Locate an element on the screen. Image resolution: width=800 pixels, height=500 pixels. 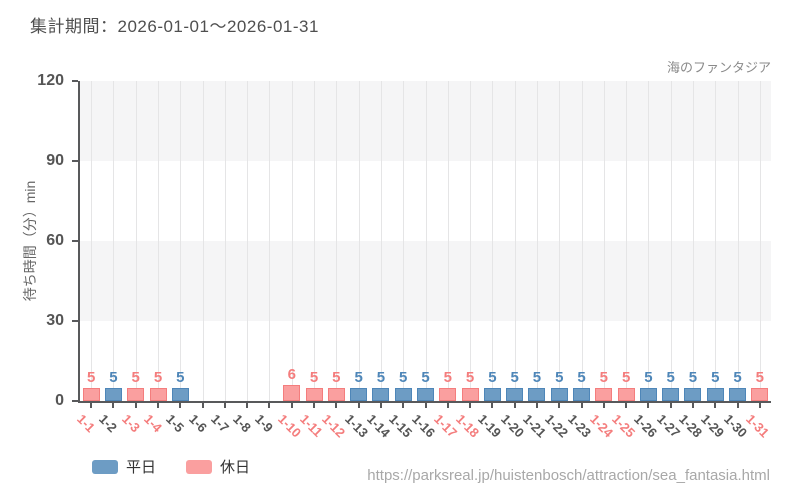
y-tick-label: 60 is located at coordinates (55, 240).